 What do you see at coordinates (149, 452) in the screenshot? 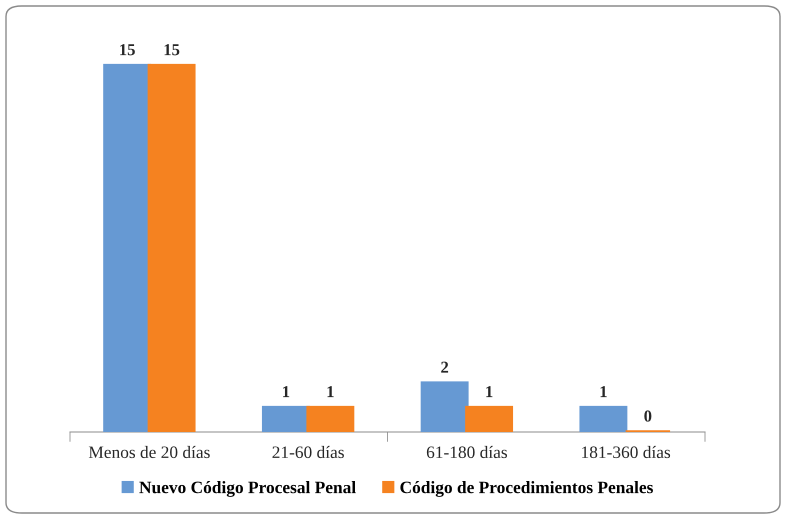
I see `x-tick-label: Menos de 20 días` at bounding box center [149, 452].